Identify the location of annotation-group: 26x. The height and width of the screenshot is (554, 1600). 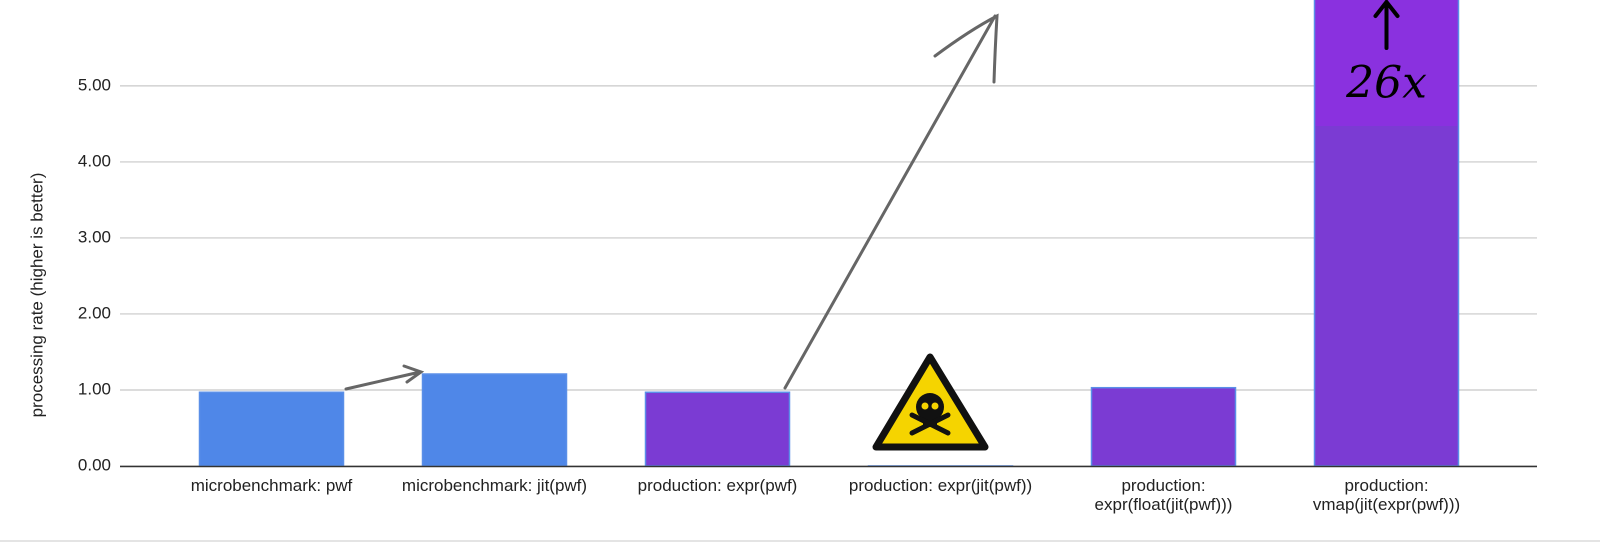
(1386, 63).